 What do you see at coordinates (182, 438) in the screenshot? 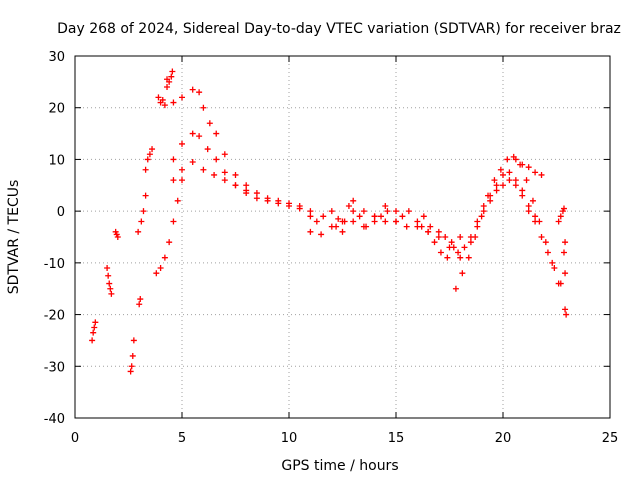
I see `x-tick-label: 5` at bounding box center [182, 438].